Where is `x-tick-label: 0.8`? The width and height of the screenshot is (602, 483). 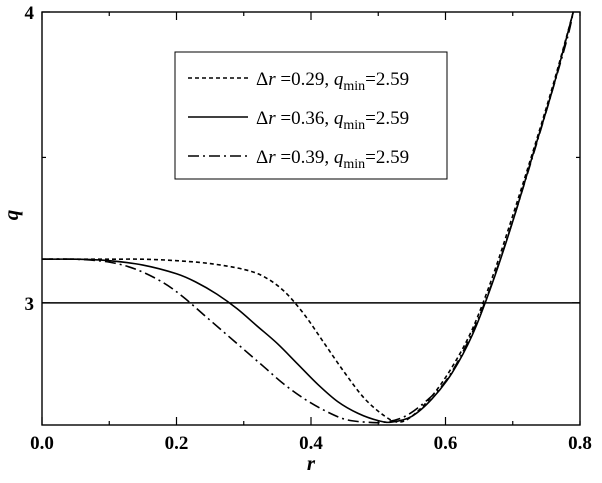
x-tick-label: 0.8 is located at coordinates (580, 443).